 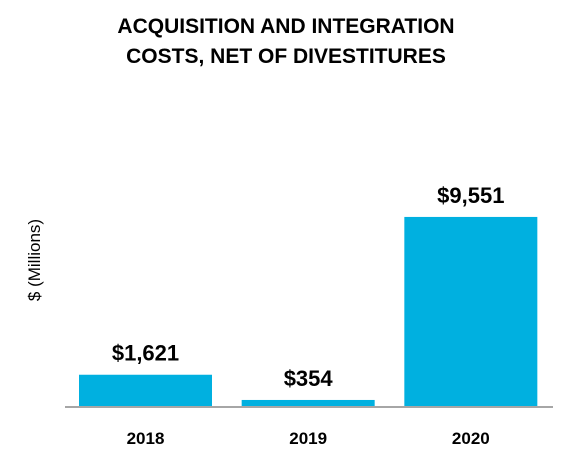 I want to click on chart-title-line-1: ACQUISITION AND INTEGRATION, so click(x=286, y=26).